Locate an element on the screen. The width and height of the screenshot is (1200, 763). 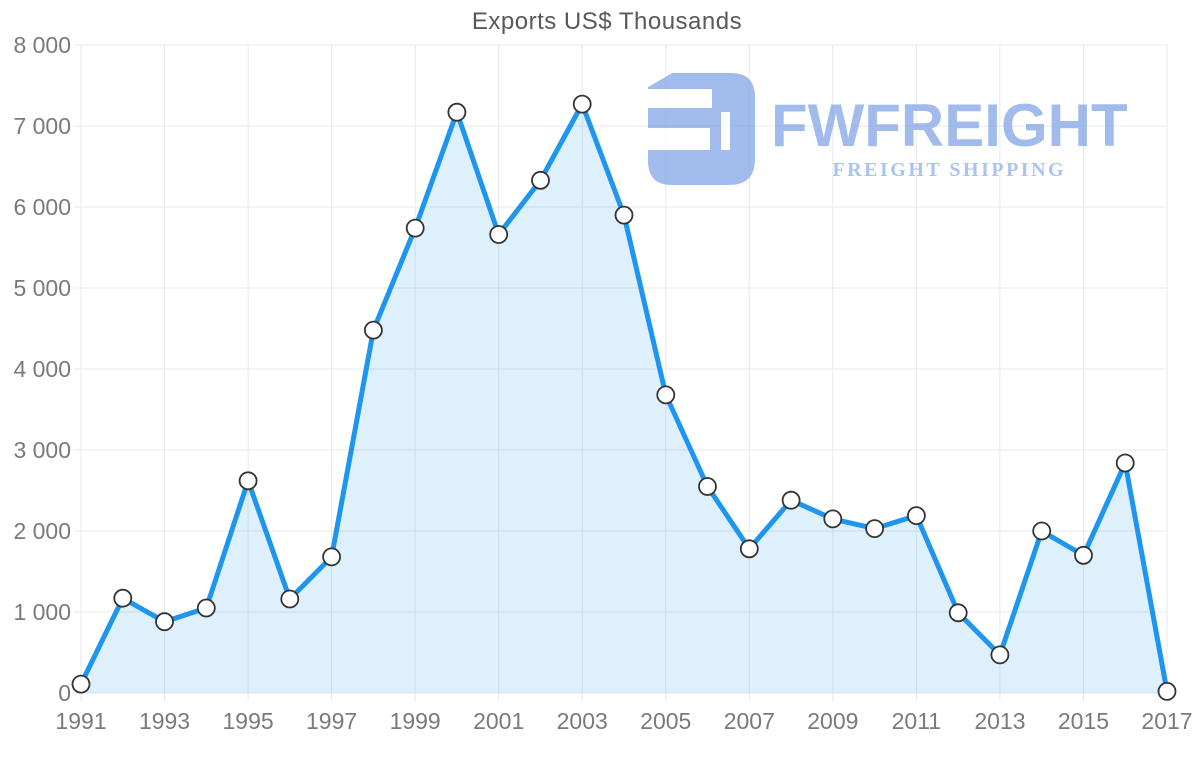
data-point-2012 is located at coordinates (958, 613).